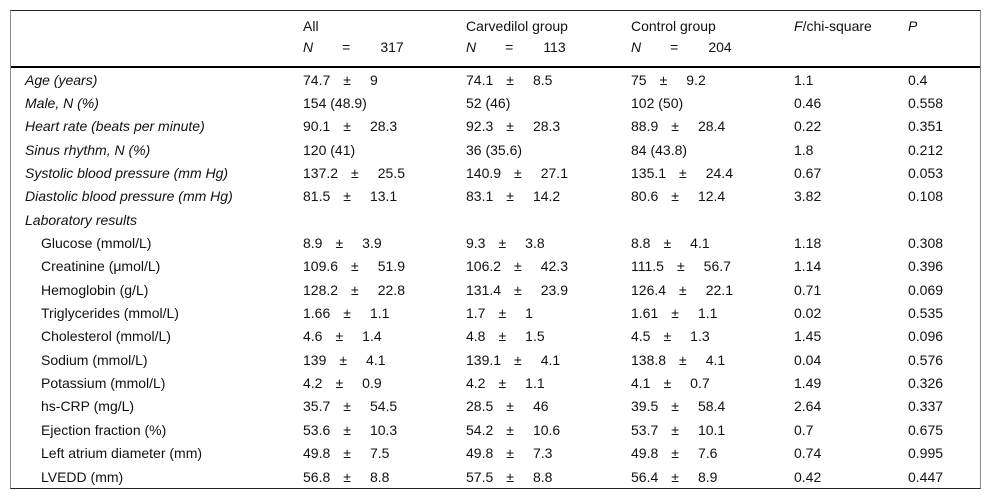 This screenshot has width=992, height=499. I want to click on n-label: N, so click(636, 47).